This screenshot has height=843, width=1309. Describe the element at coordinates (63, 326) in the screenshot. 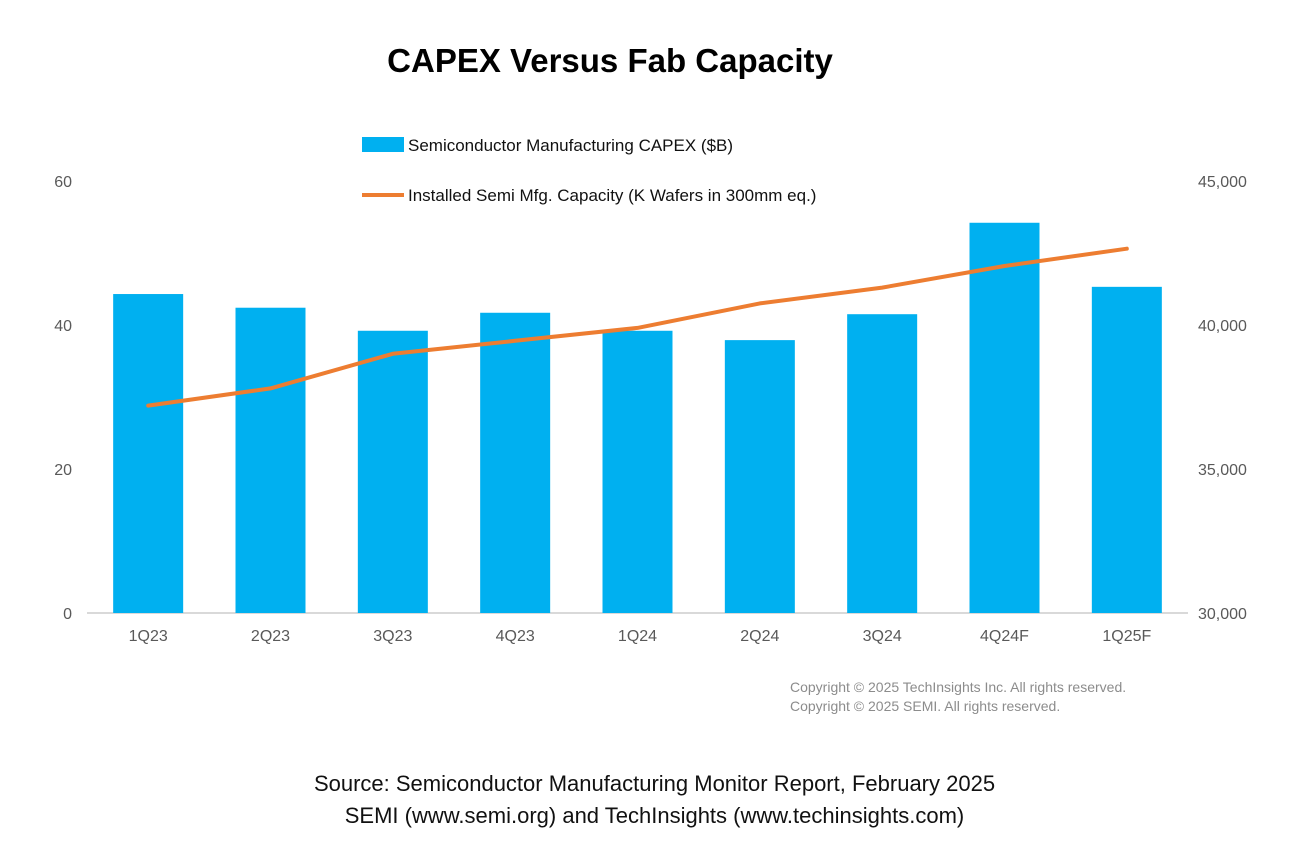

I see `left-axis-tick: 40` at that location.